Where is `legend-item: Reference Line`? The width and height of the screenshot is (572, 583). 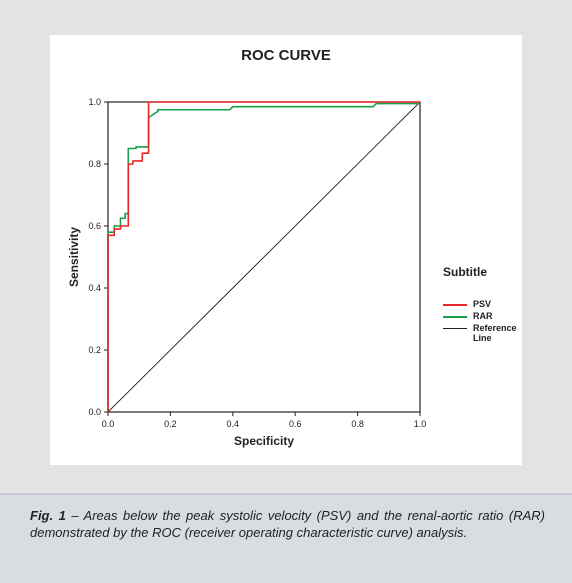 legend-item: Reference Line is located at coordinates (483, 333).